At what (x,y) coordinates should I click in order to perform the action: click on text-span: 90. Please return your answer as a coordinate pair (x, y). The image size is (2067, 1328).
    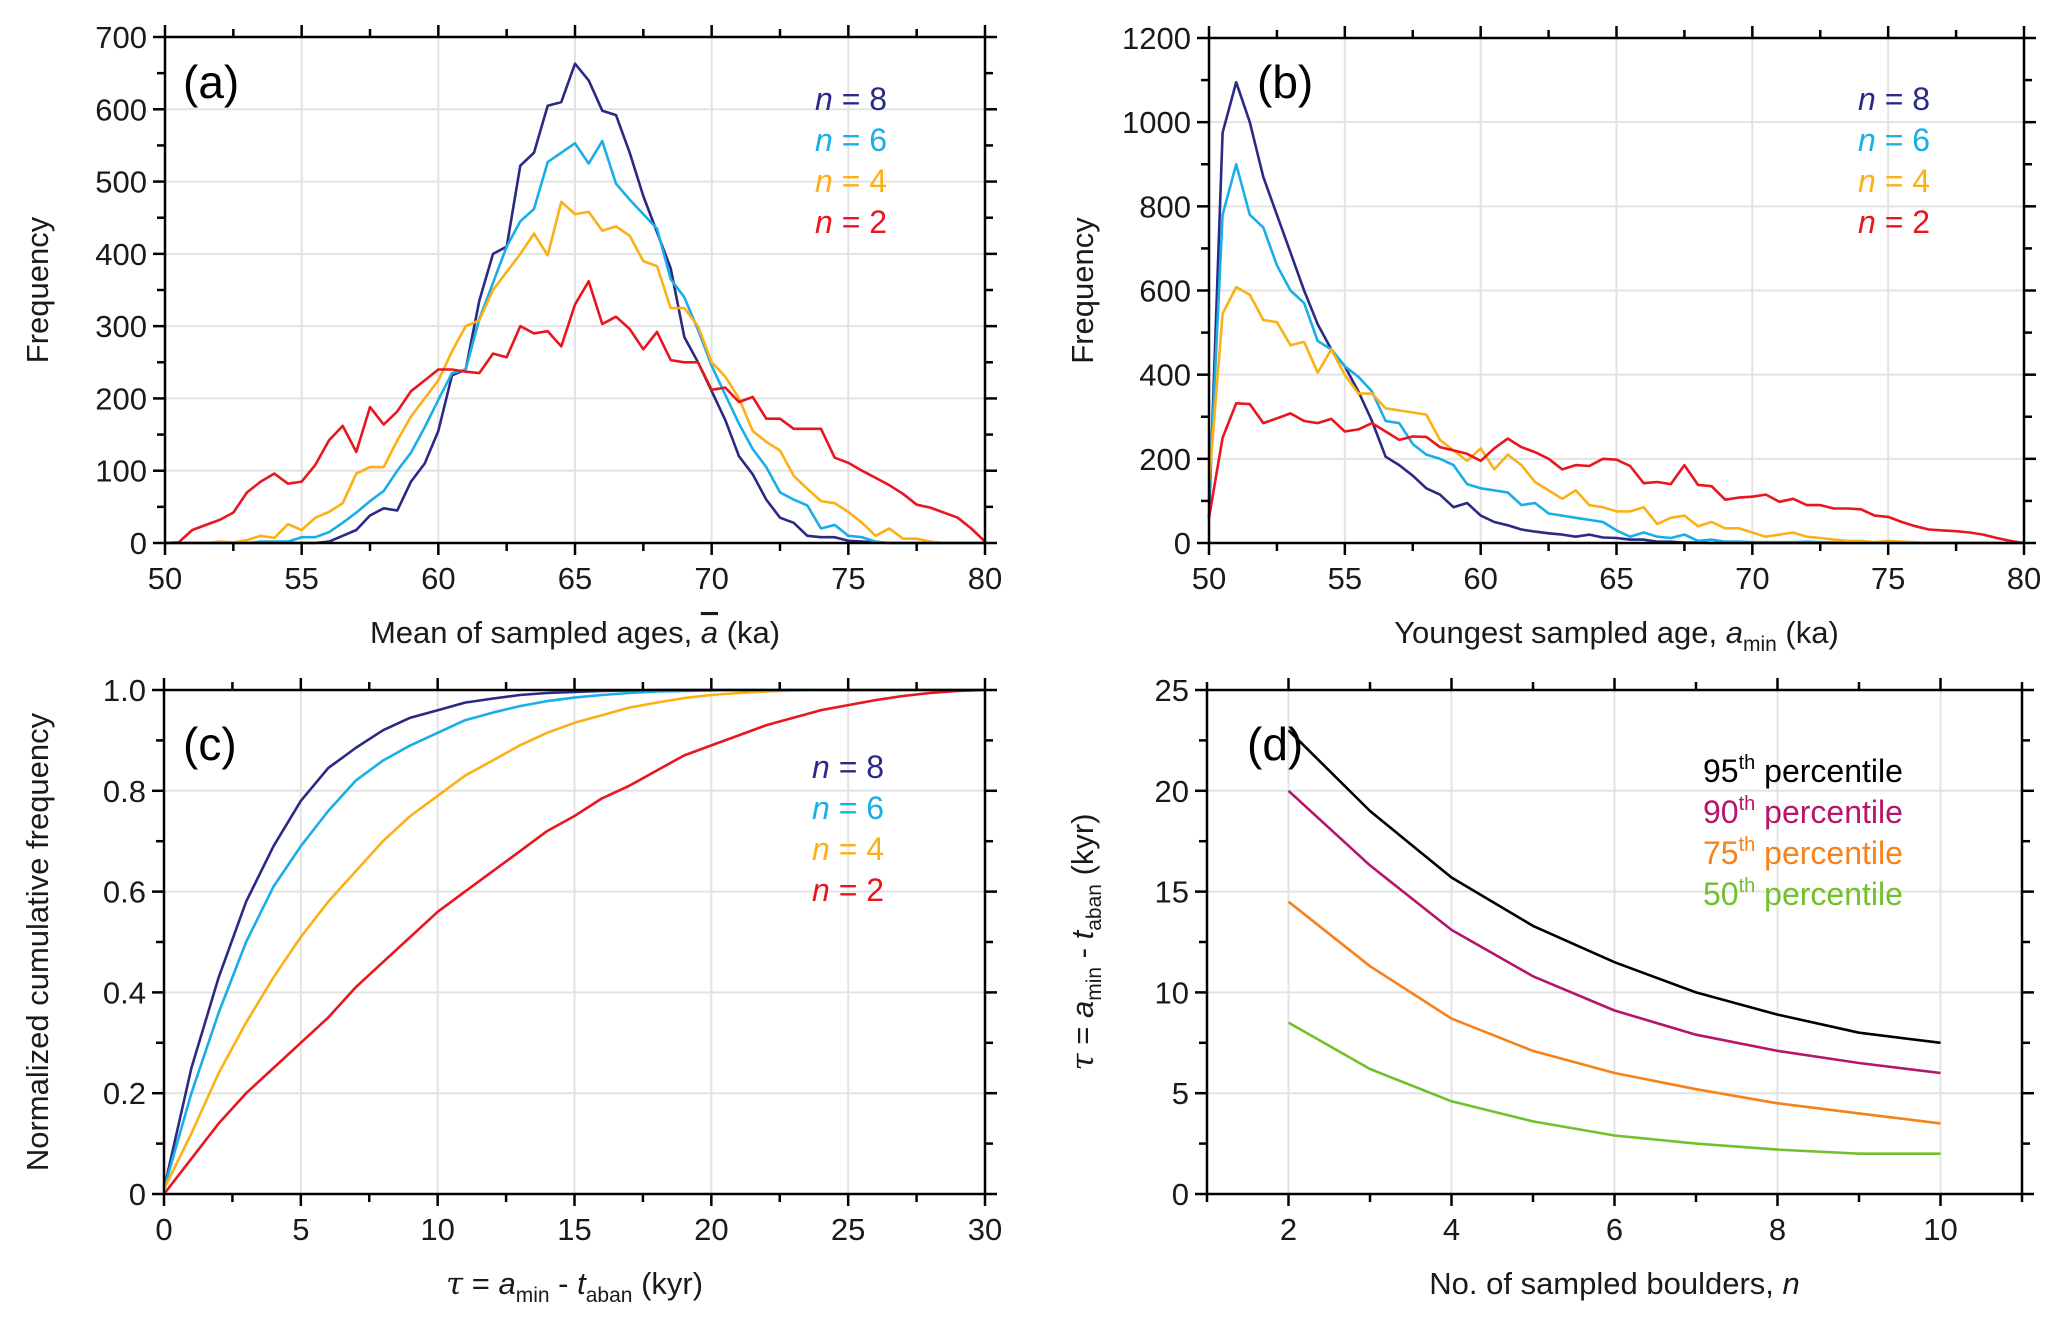
    Looking at the image, I should click on (1721, 812).